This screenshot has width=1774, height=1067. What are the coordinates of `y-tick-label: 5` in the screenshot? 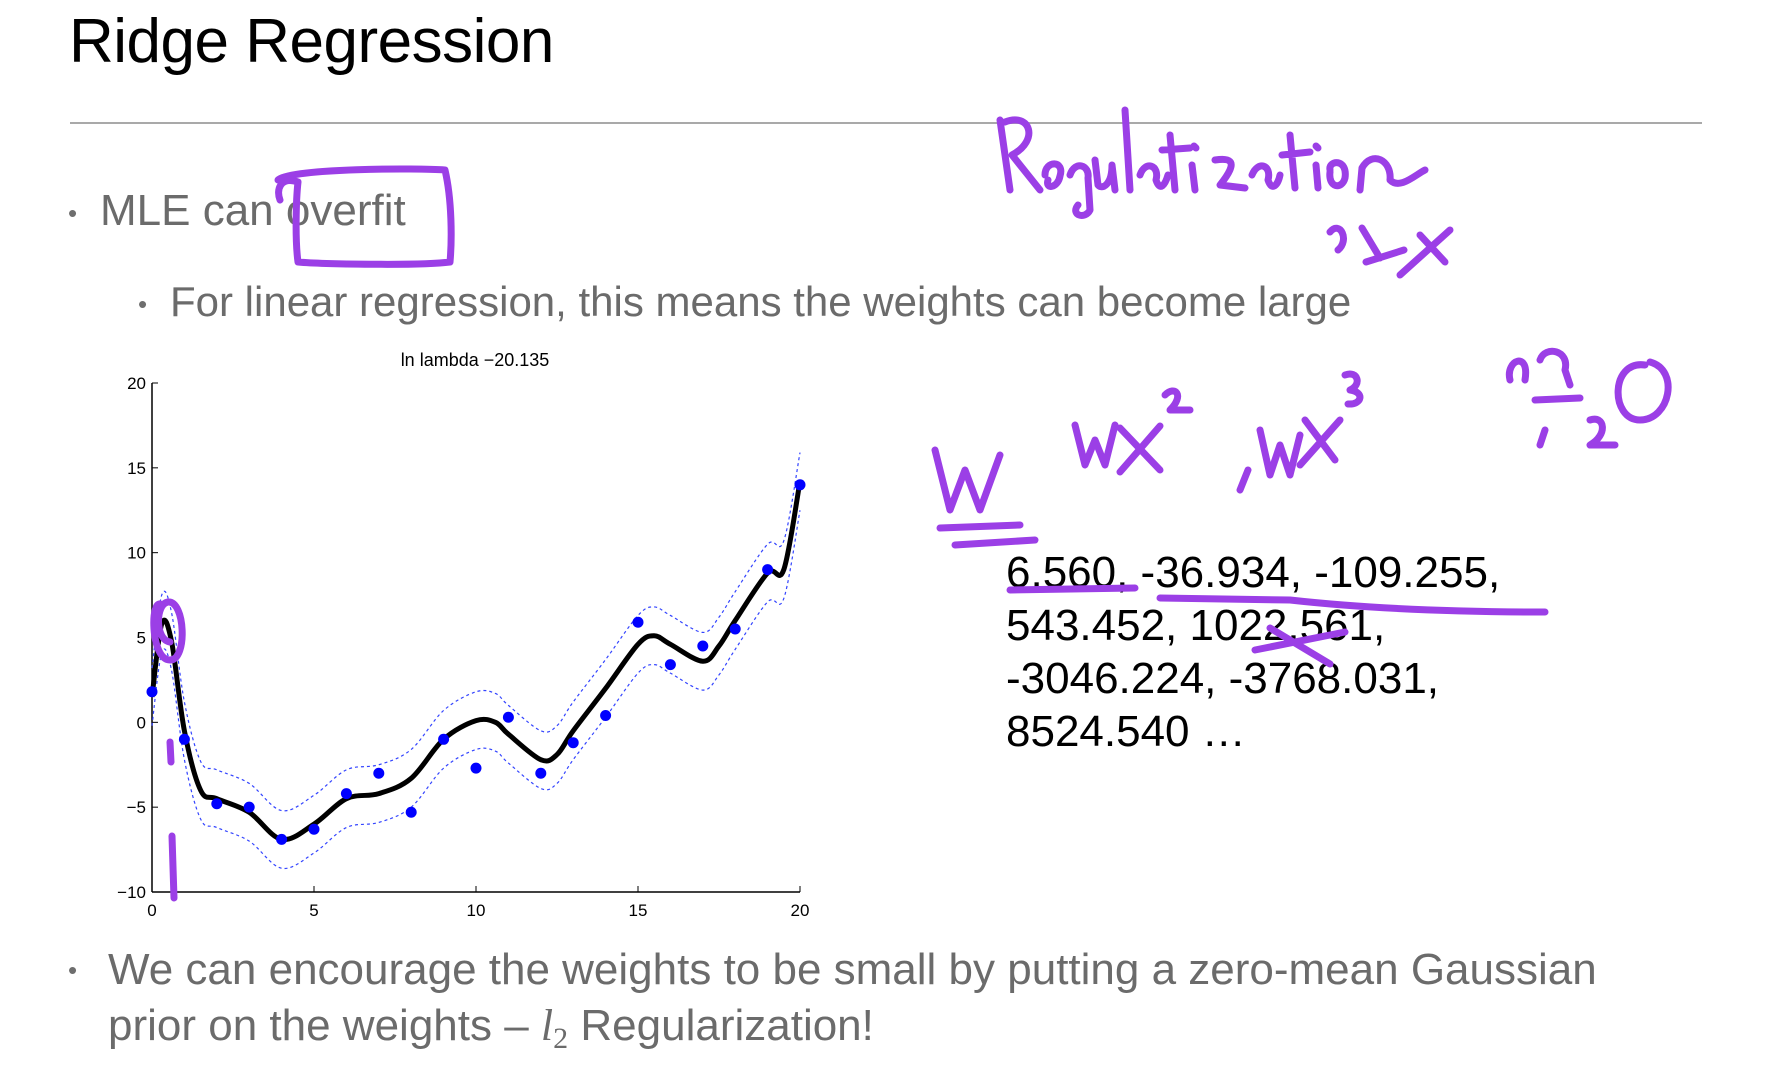 It's located at (141, 638).